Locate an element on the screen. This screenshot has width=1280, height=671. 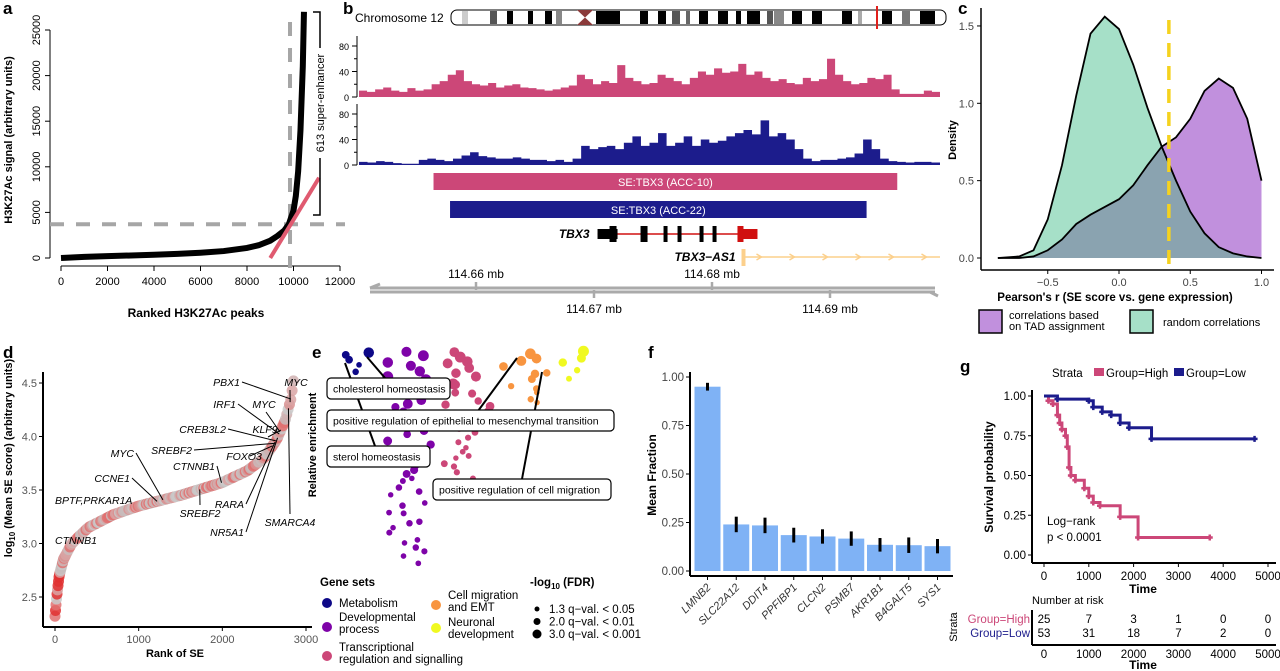
d-x-tick-label: 0 is located at coordinates (55, 640).